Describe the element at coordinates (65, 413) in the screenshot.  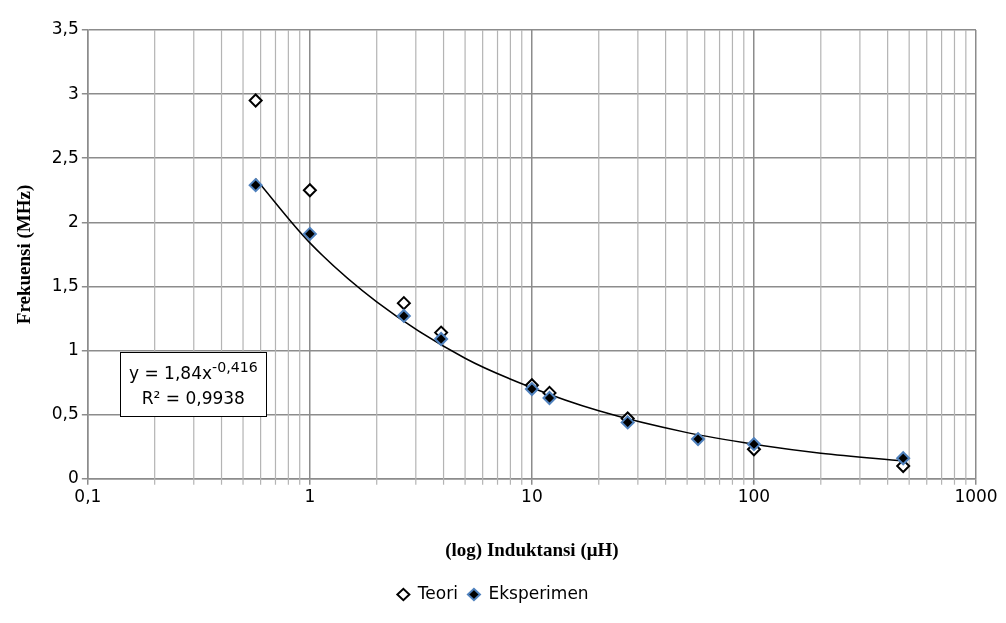
I see `y-tick-label: 0,5` at that location.